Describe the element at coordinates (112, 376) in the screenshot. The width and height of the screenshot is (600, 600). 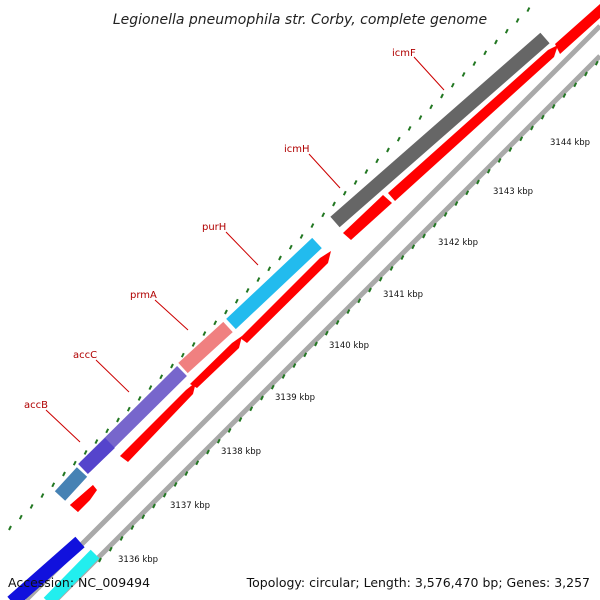
I see `leader-accC` at that location.